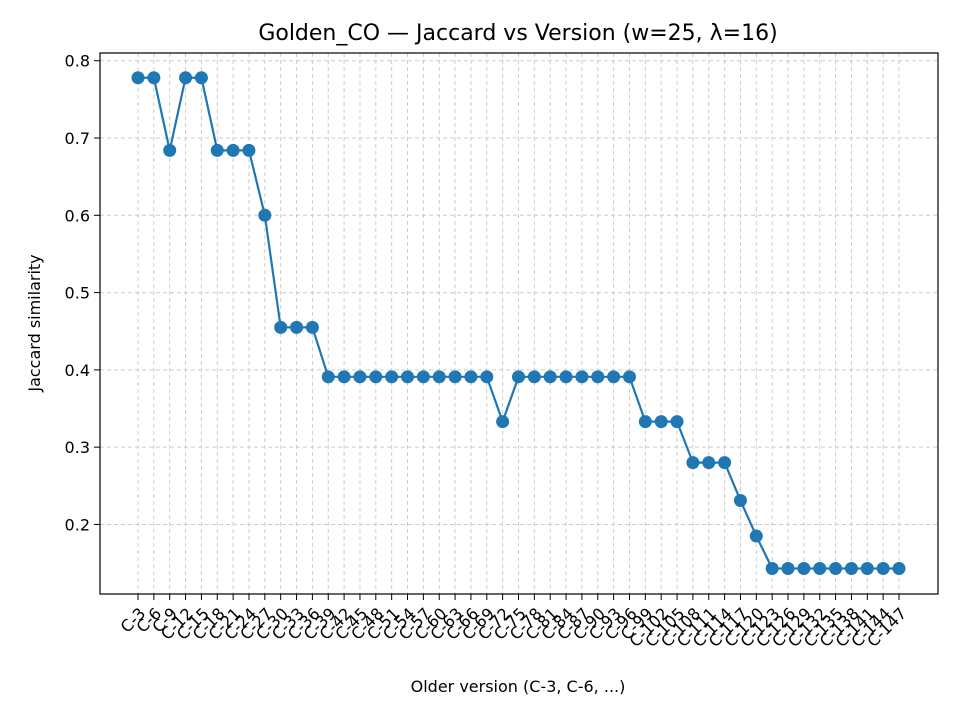 The height and width of the screenshot is (720, 960). What do you see at coordinates (77, 138) in the screenshot?
I see `y-tick-label: 0.7` at bounding box center [77, 138].